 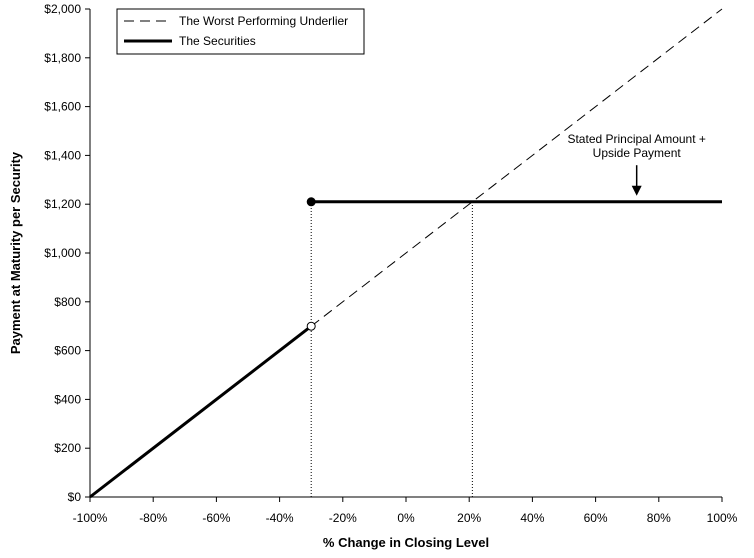 I want to click on x-tick-label: -100%, so click(x=90, y=518).